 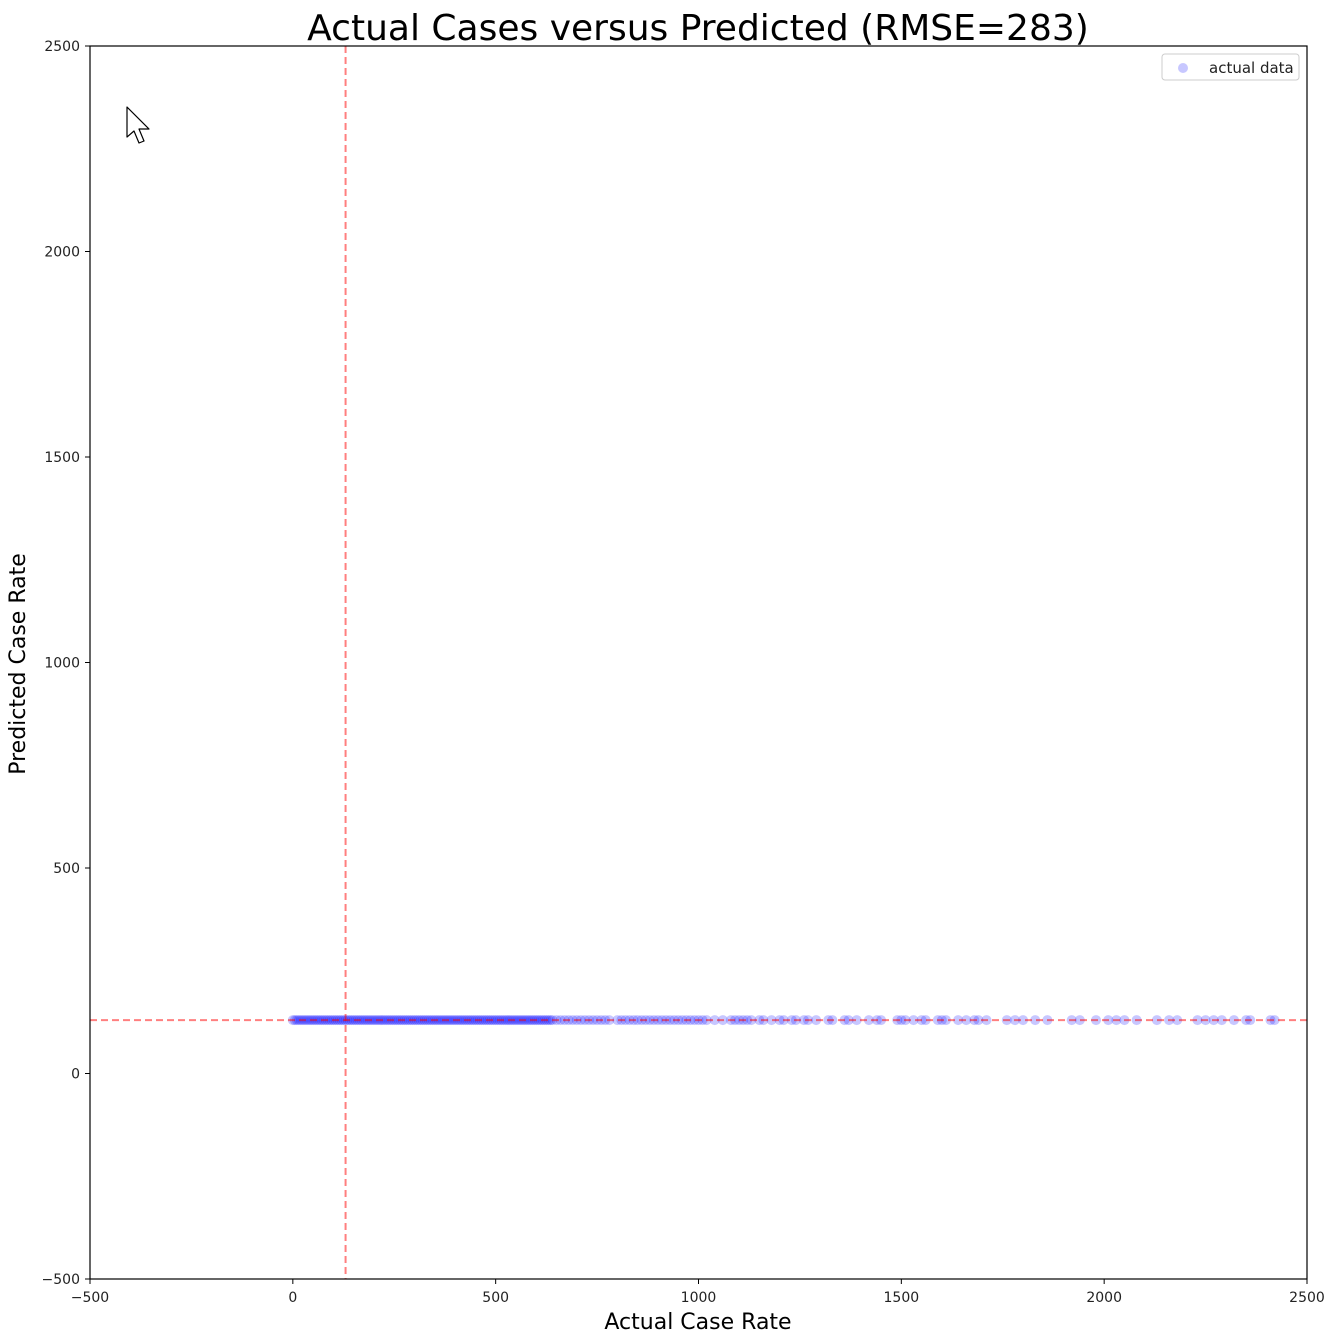 I want to click on x-tick-label: 1500, so click(x=902, y=1298).